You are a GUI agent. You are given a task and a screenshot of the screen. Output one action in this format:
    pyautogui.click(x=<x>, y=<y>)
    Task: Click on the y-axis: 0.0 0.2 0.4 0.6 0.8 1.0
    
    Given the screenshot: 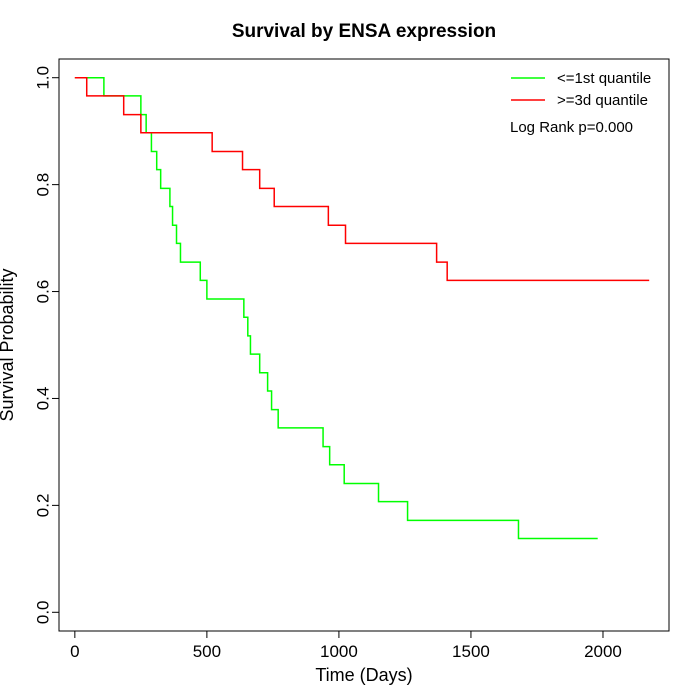 What is the action you would take?
    pyautogui.click(x=47, y=345)
    